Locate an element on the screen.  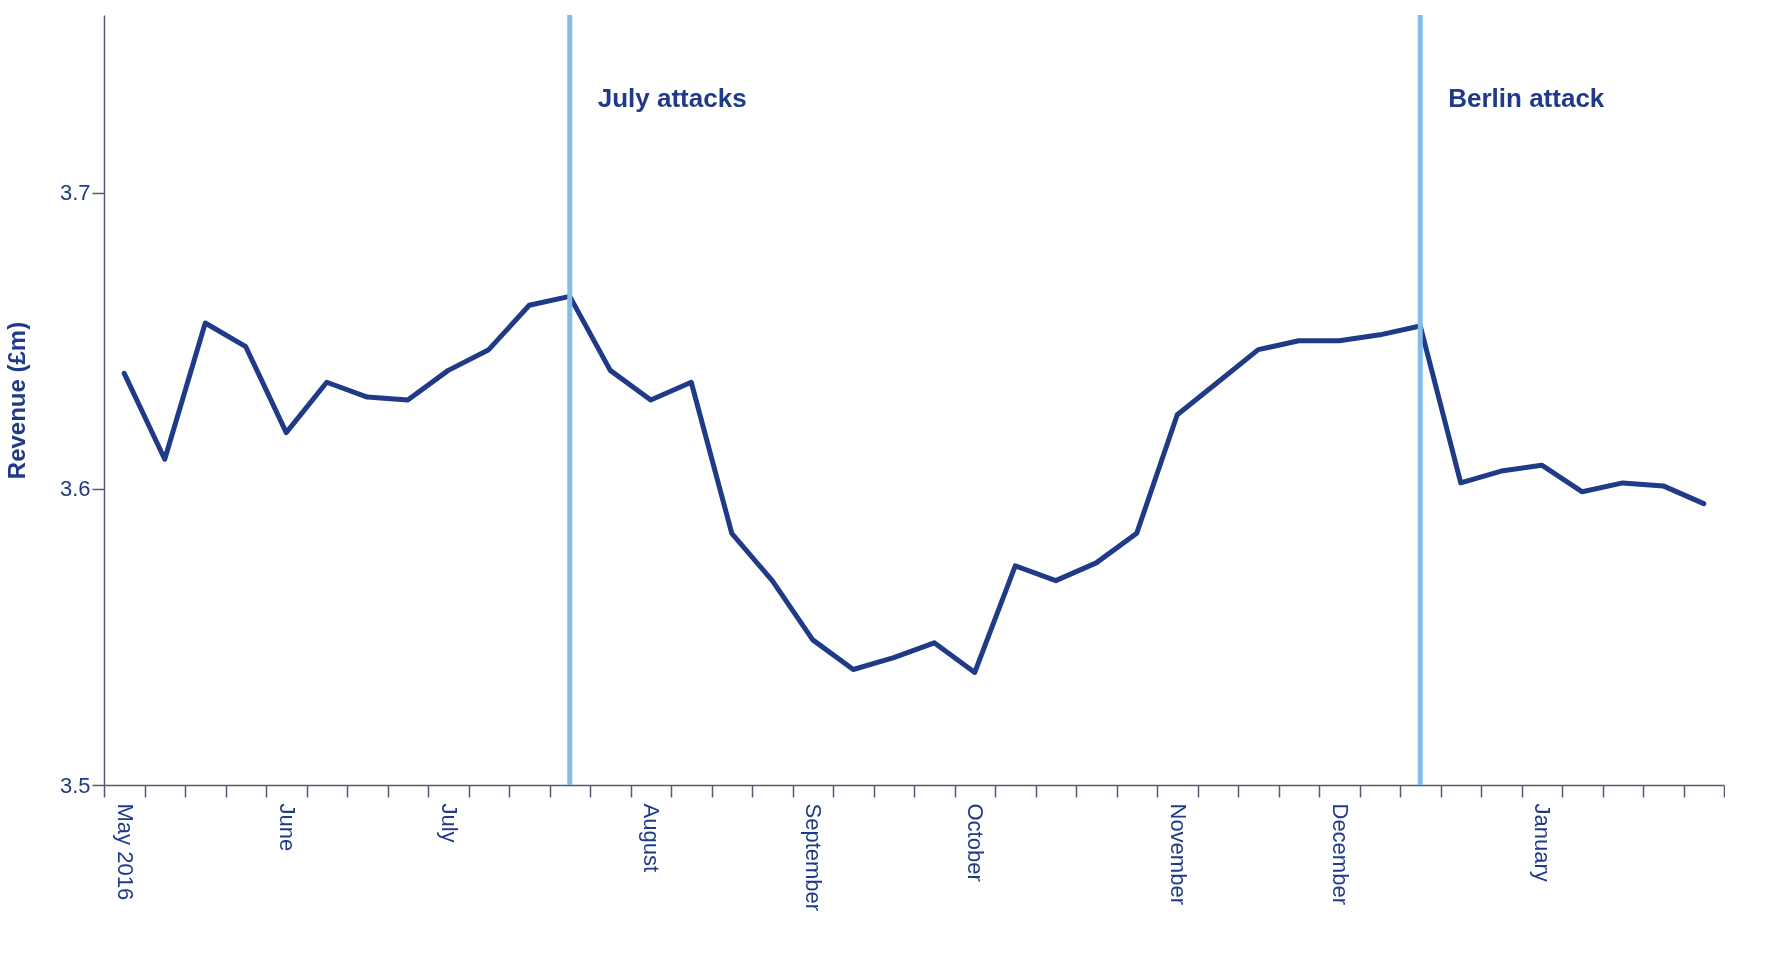
y-tick-label: 3.7 is located at coordinates (75, 193).